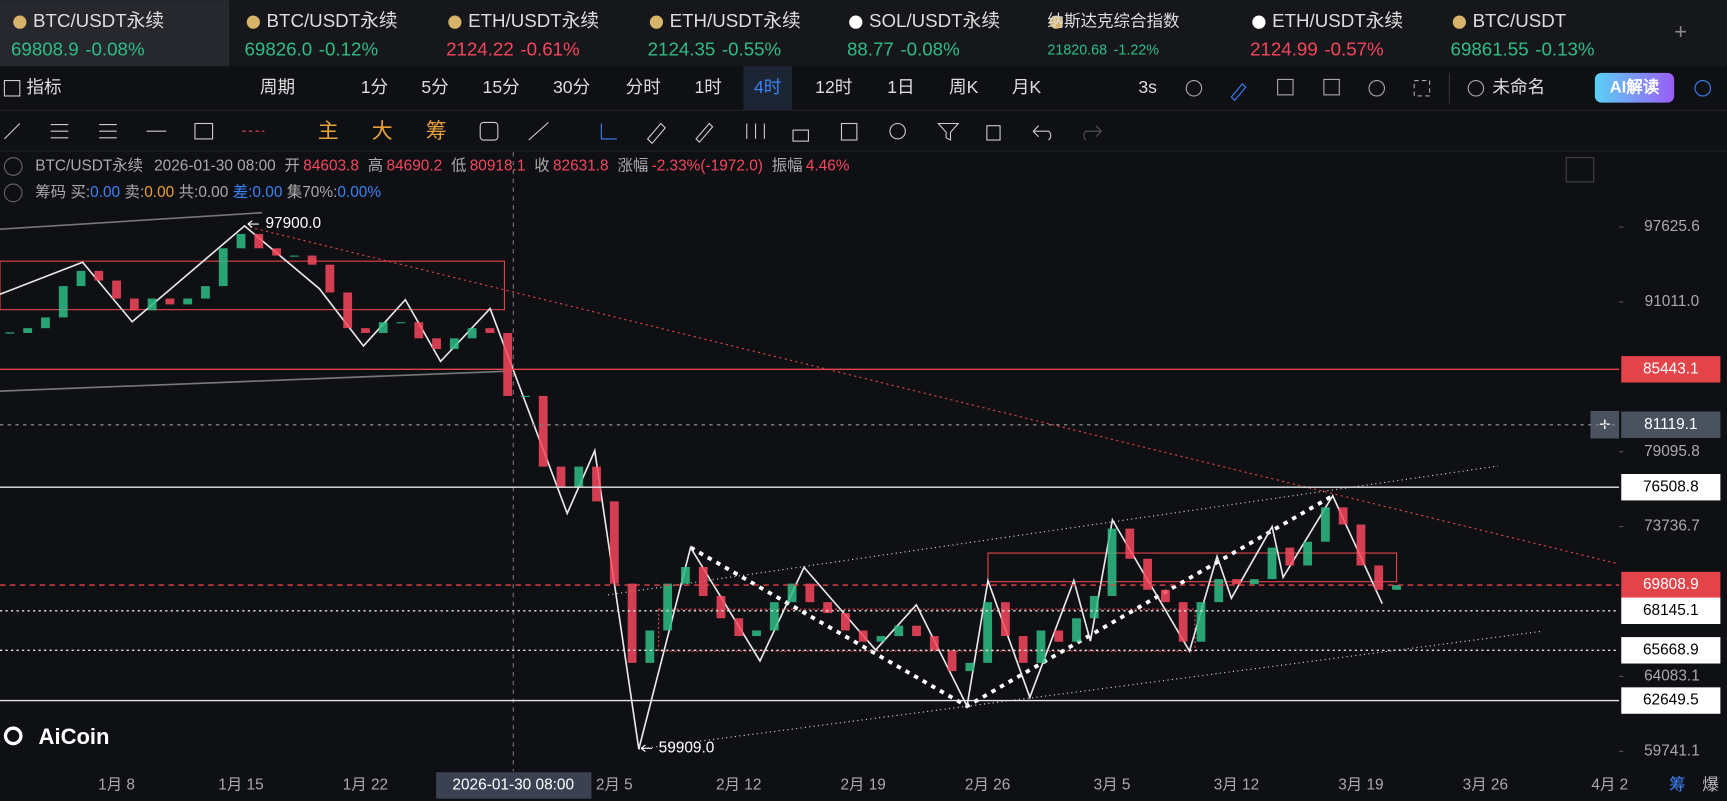 The width and height of the screenshot is (1727, 801). I want to click on tool-redo, so click(1092, 133).